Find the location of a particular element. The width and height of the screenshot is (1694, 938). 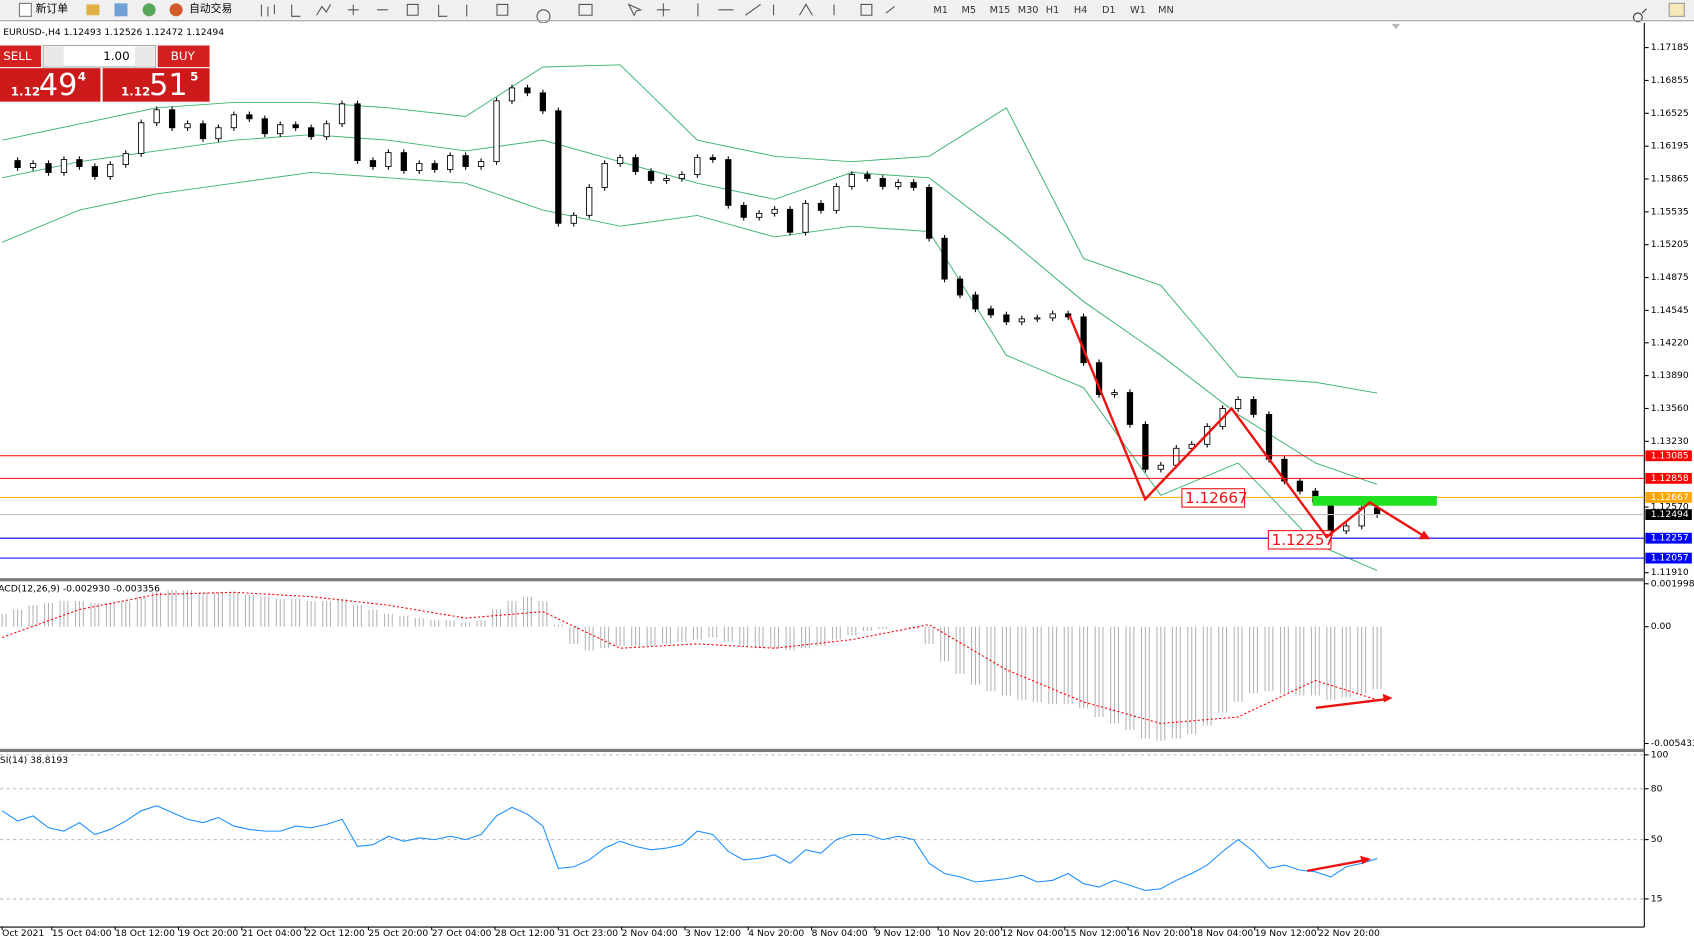

price-label: 1.13085 is located at coordinates (1670, 455).